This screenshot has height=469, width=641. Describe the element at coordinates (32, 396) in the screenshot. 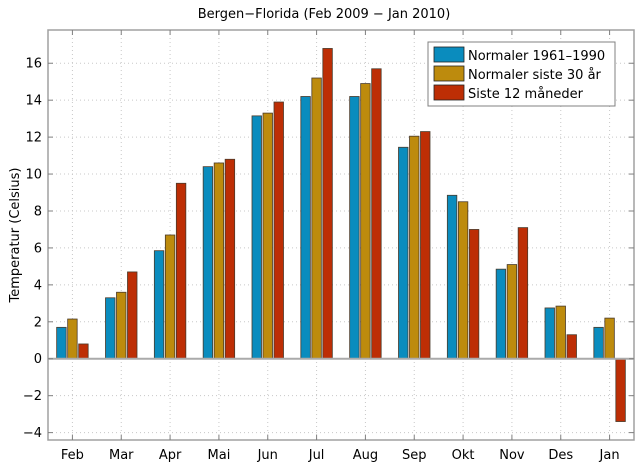

I see `y-tick-label: −2` at that location.